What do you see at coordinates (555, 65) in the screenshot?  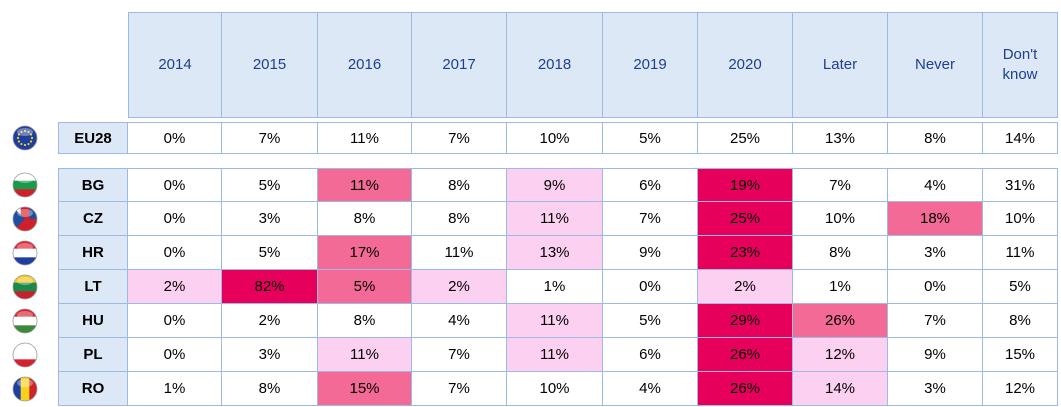 I see `column-header: 2018` at bounding box center [555, 65].